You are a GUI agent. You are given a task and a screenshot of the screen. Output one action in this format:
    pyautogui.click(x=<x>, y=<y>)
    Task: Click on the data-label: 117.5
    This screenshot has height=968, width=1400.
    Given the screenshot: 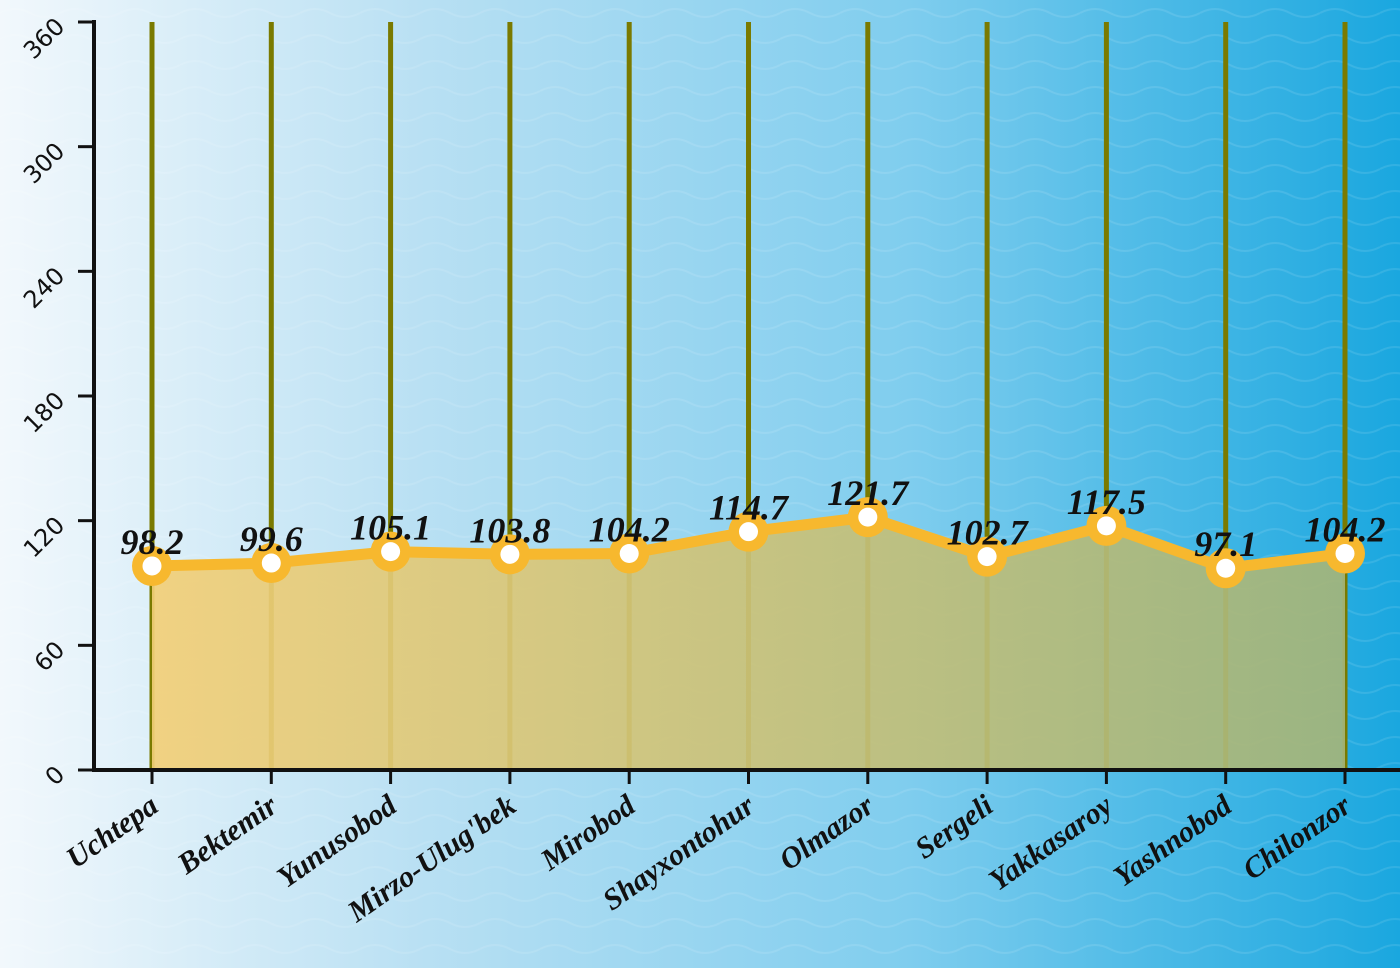 What is the action you would take?
    pyautogui.click(x=1106, y=502)
    